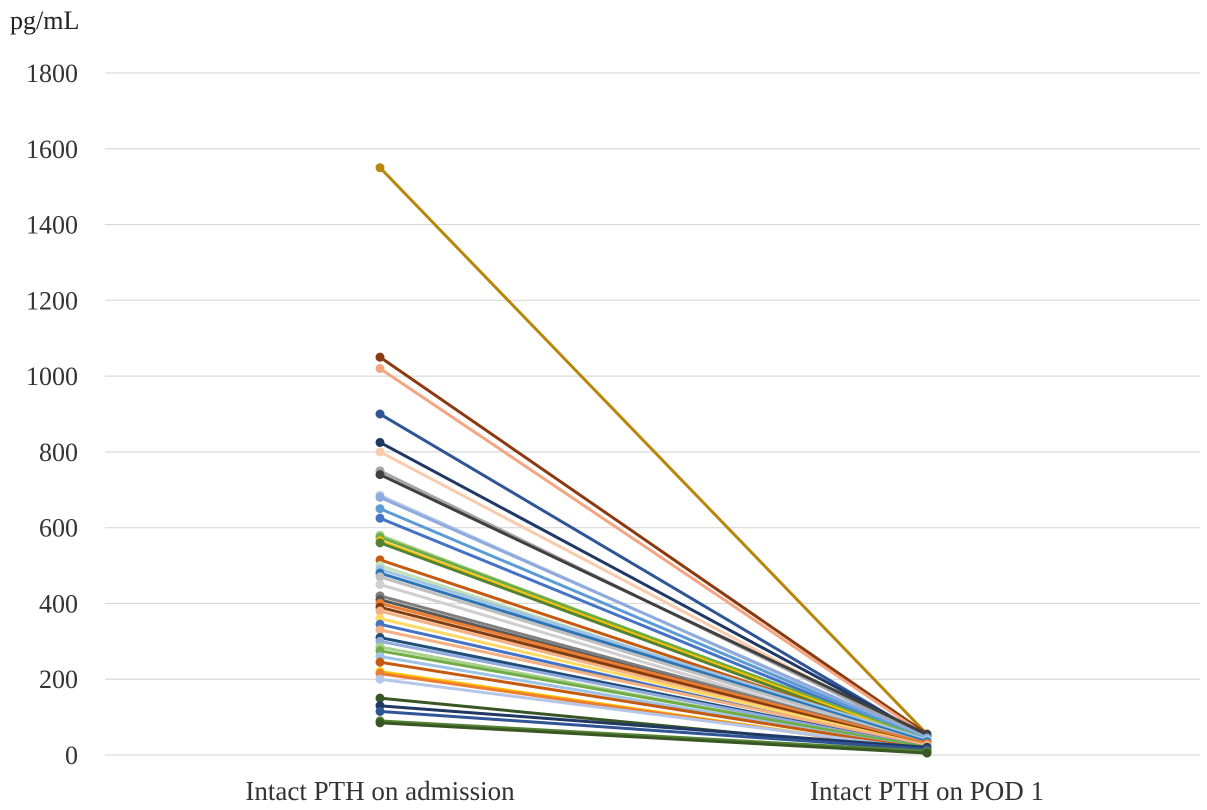  I want to click on y-axis-unit-label: pg/mL, so click(45, 20).